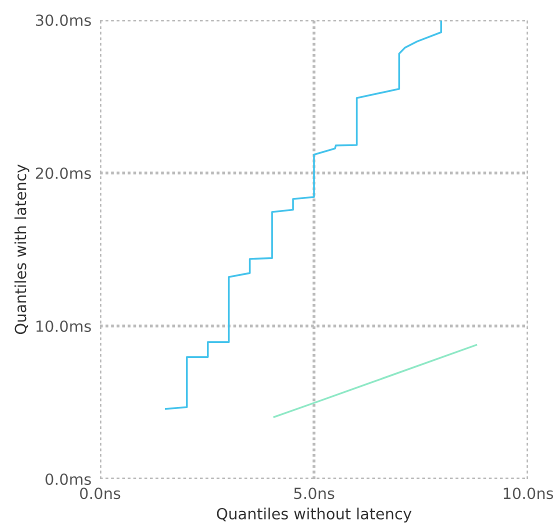 This screenshot has height=530, width=553. Describe the element at coordinates (100, 494) in the screenshot. I see `x-tick-label: 0.0ns` at that location.